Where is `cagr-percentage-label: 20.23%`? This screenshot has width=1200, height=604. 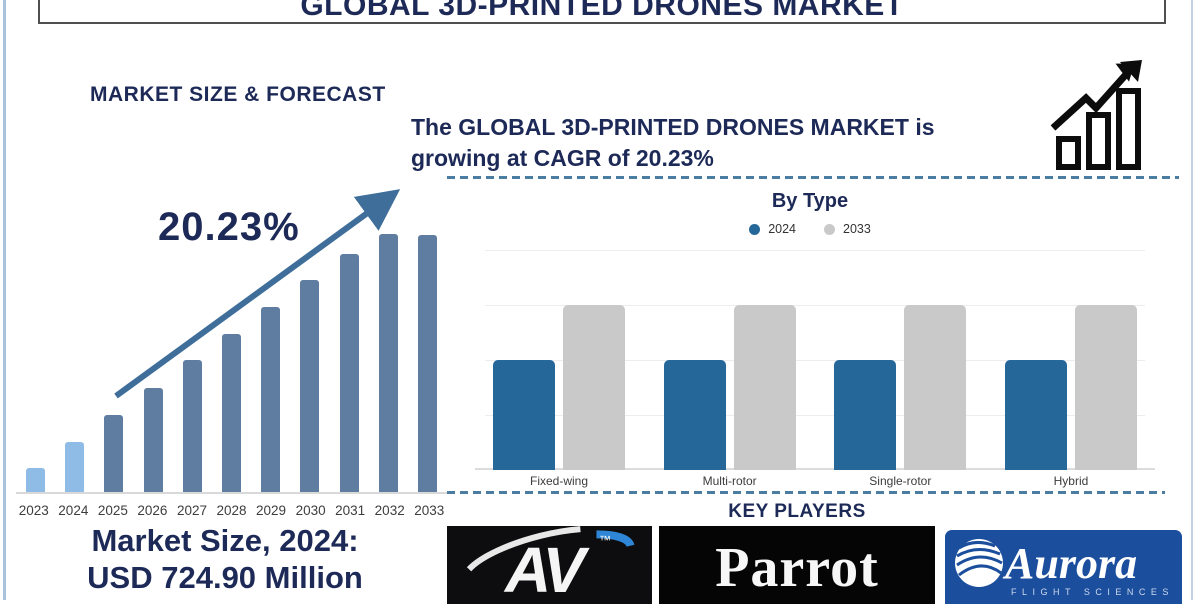 cagr-percentage-label: 20.23% is located at coordinates (229, 227).